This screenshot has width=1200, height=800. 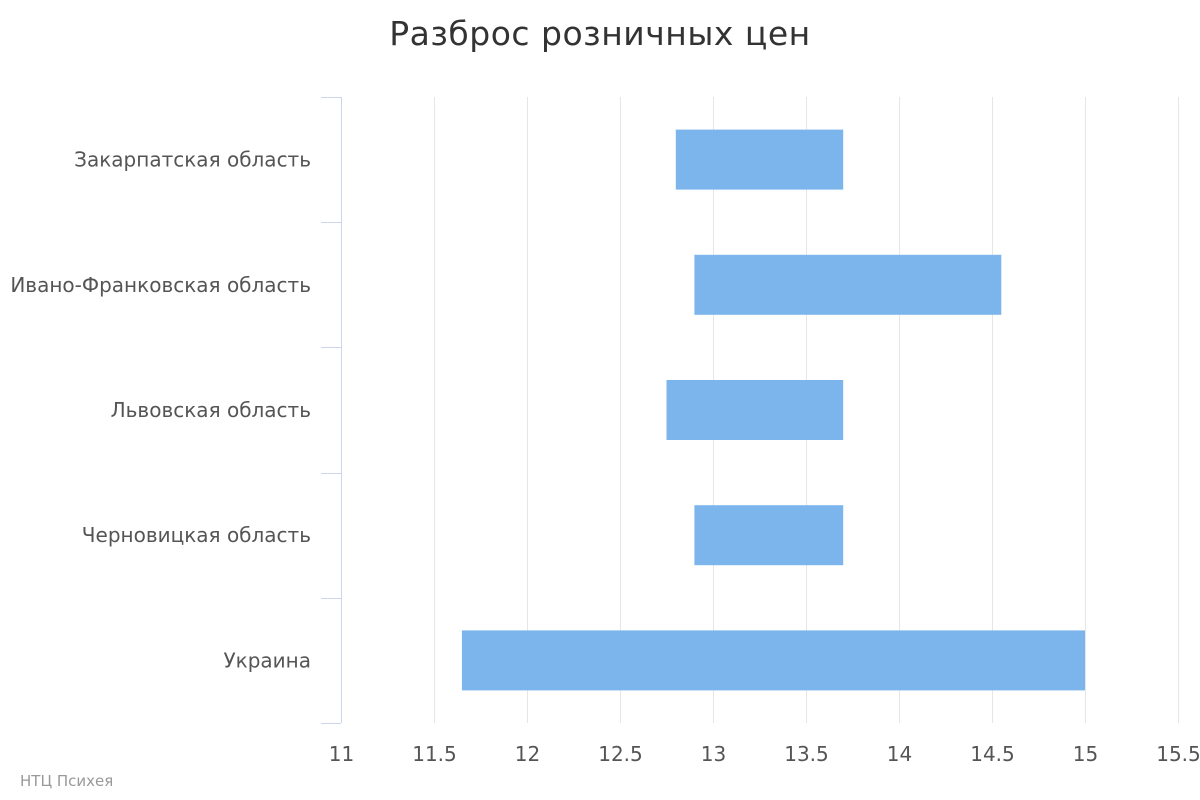 What do you see at coordinates (267, 660) in the screenshot?
I see `category-label: Украина` at bounding box center [267, 660].